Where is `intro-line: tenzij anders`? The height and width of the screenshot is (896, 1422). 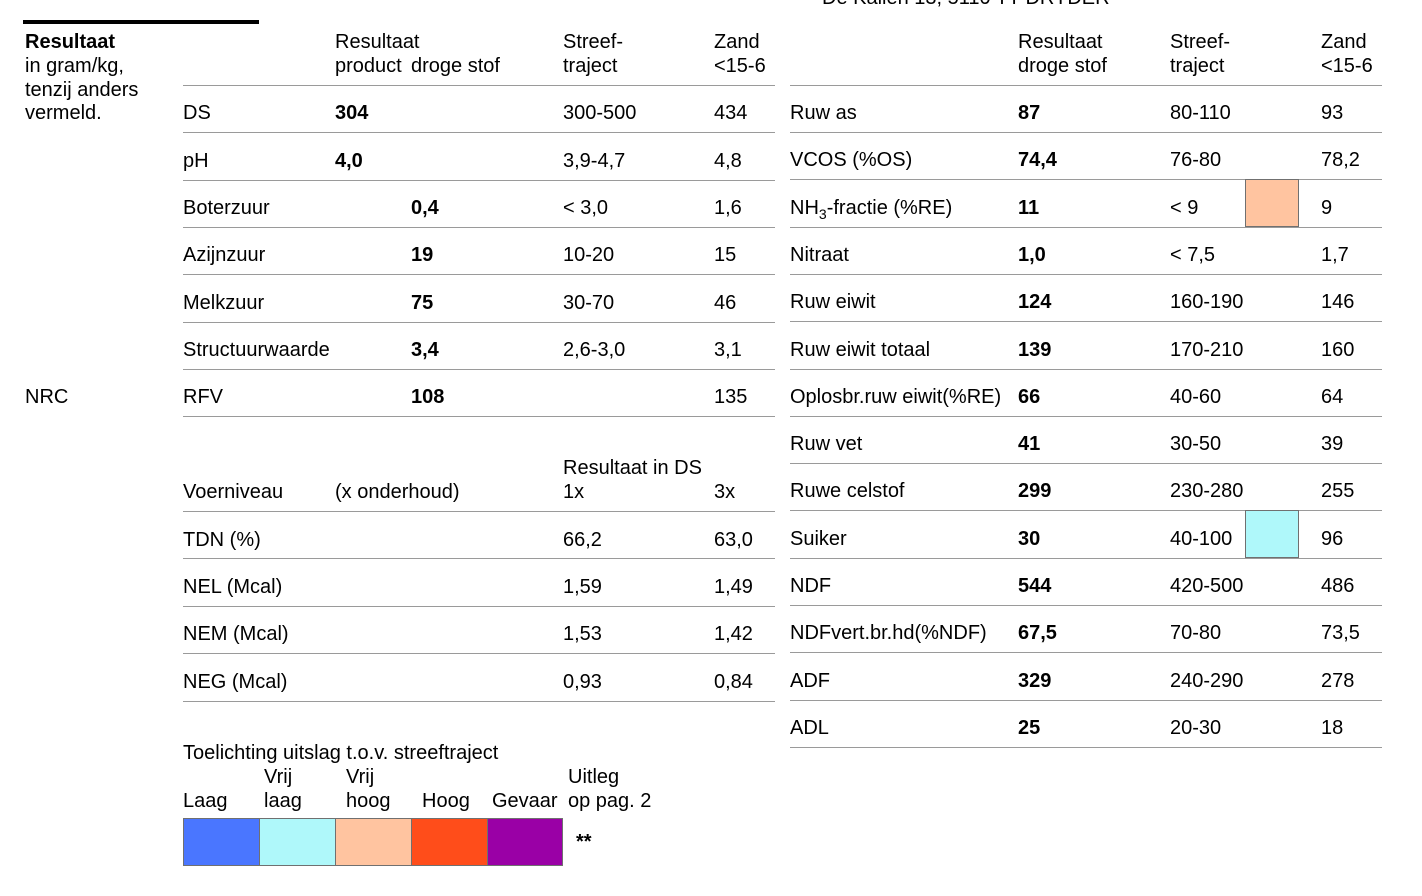 intro-line: tenzij anders is located at coordinates (82, 90).